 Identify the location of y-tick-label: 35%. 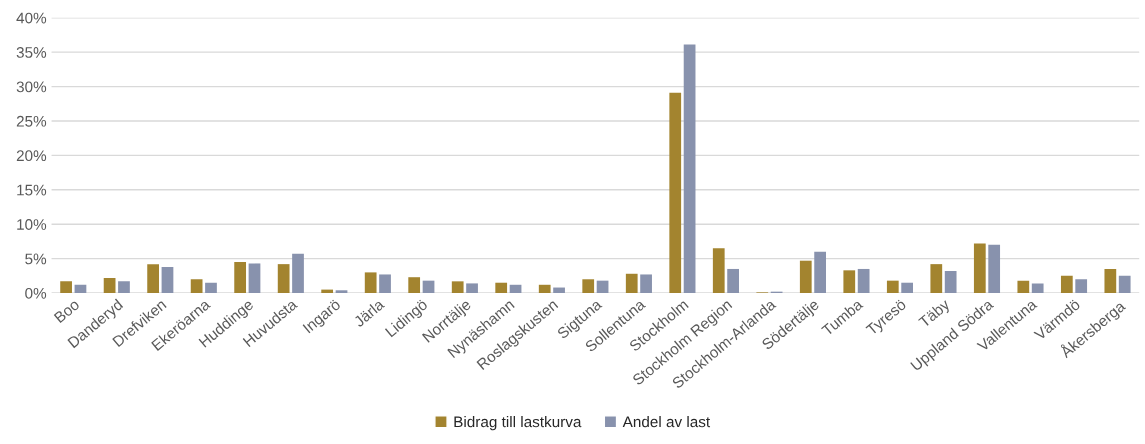
(31, 52).